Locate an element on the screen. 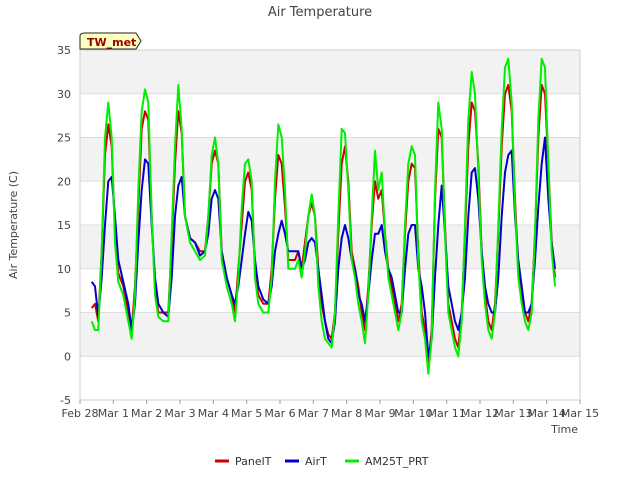  chart-title: Air Temperature is located at coordinates (320, 12).